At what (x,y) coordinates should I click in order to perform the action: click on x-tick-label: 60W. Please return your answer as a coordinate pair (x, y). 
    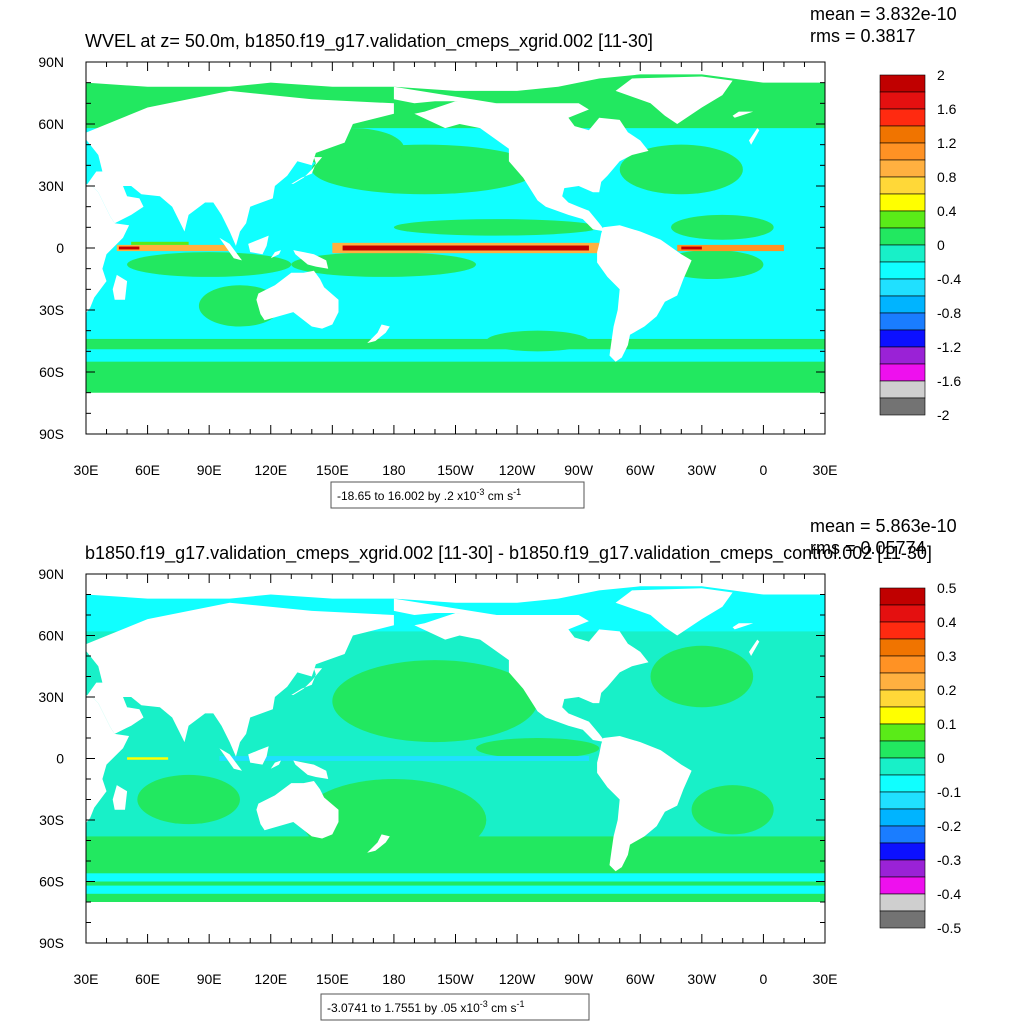
    Looking at the image, I should click on (641, 979).